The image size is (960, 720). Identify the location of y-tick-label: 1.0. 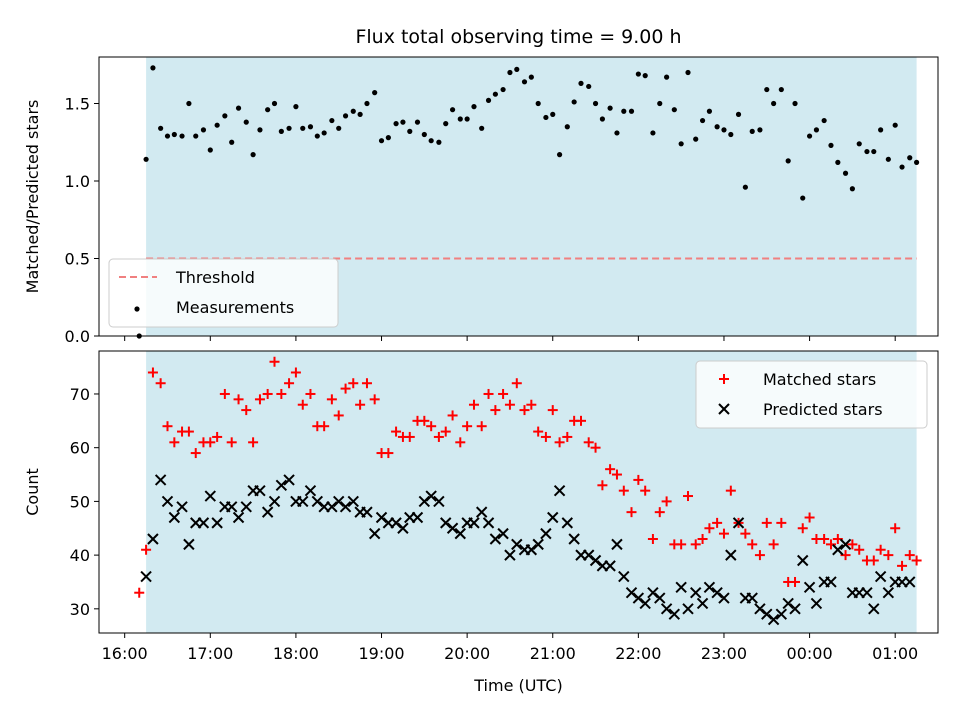
(77, 181).